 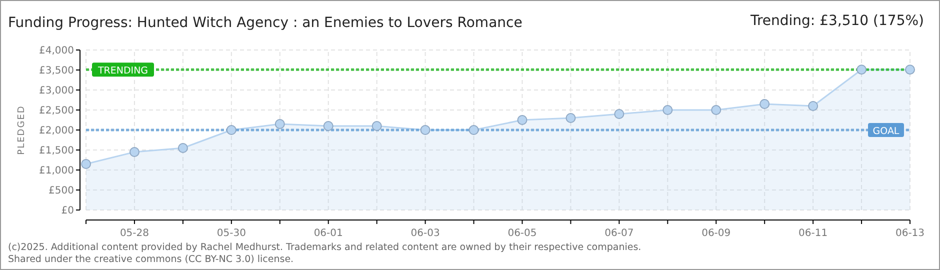 I want to click on ref-line-label: GOAL, so click(x=886, y=131).